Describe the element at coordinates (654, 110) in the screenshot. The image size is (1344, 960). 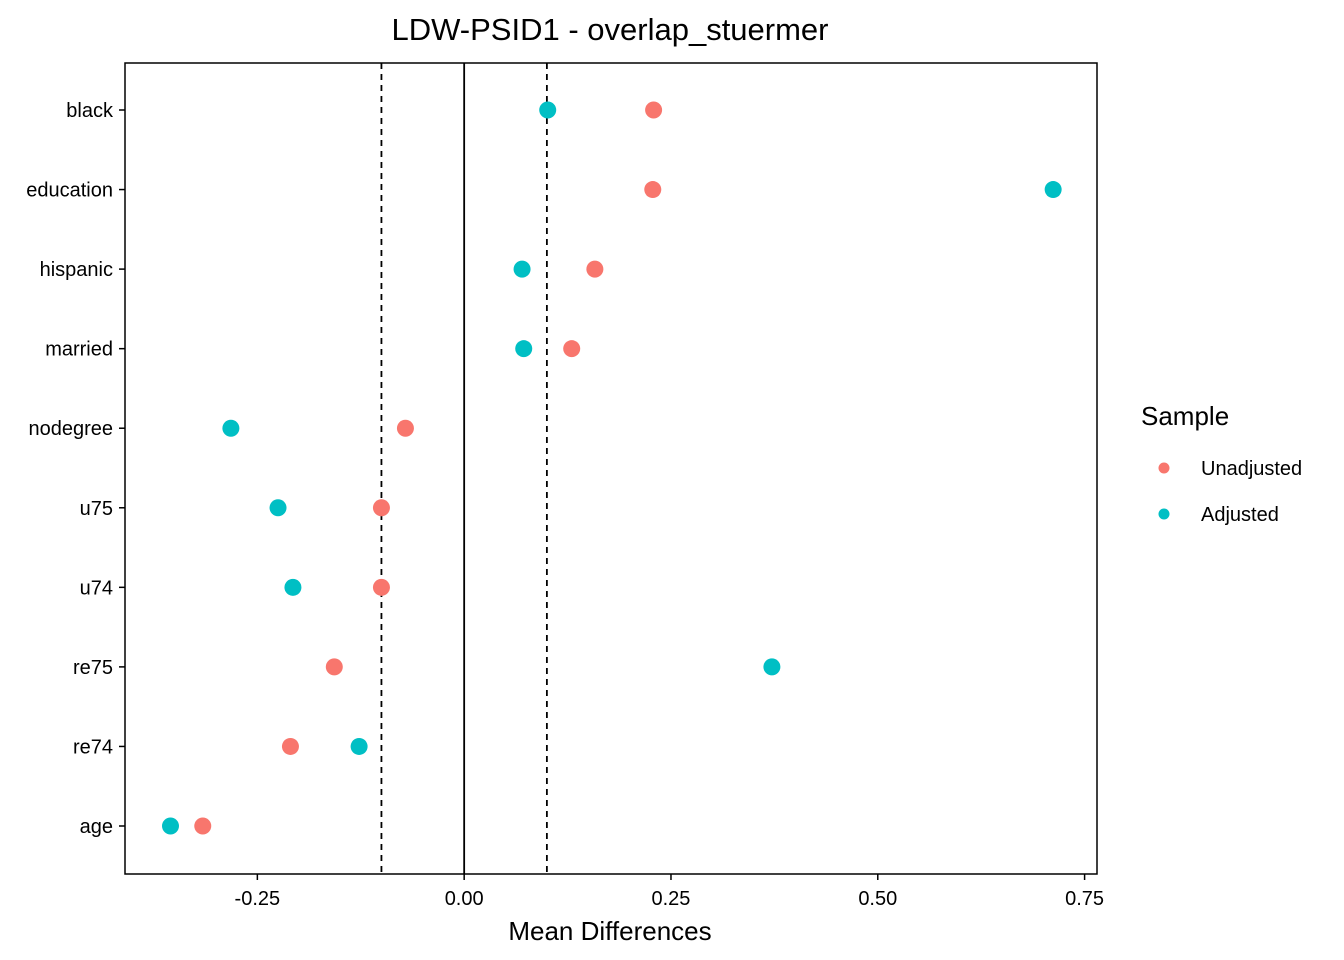
I see `point-unadjusted-black` at that location.